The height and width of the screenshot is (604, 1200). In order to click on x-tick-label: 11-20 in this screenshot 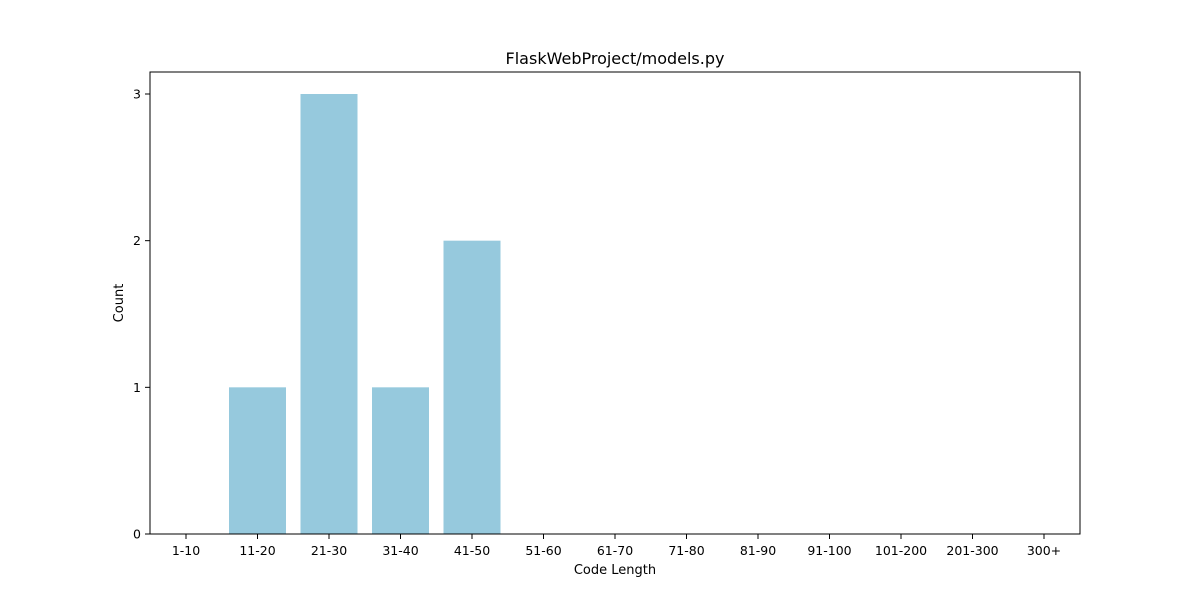, I will do `click(257, 550)`.